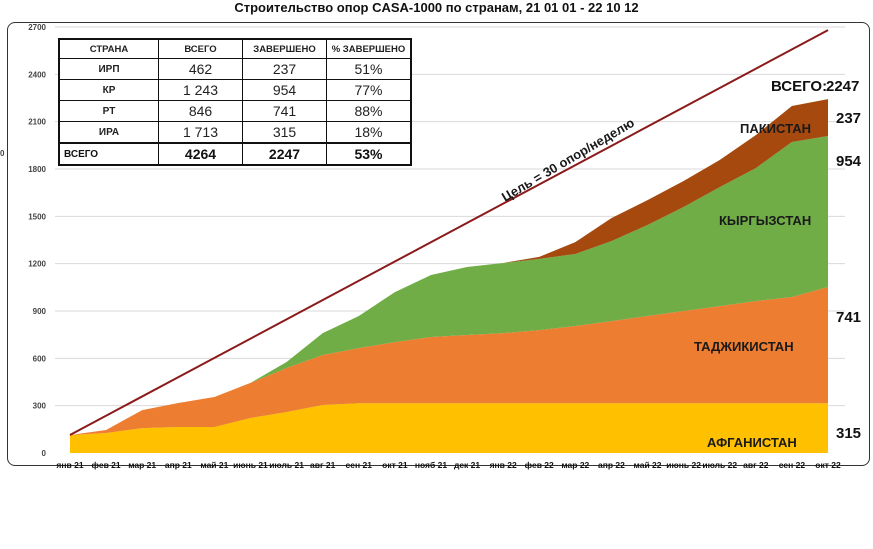 The height and width of the screenshot is (549, 873). I want to click on y-tick-label: 600, so click(40, 358).